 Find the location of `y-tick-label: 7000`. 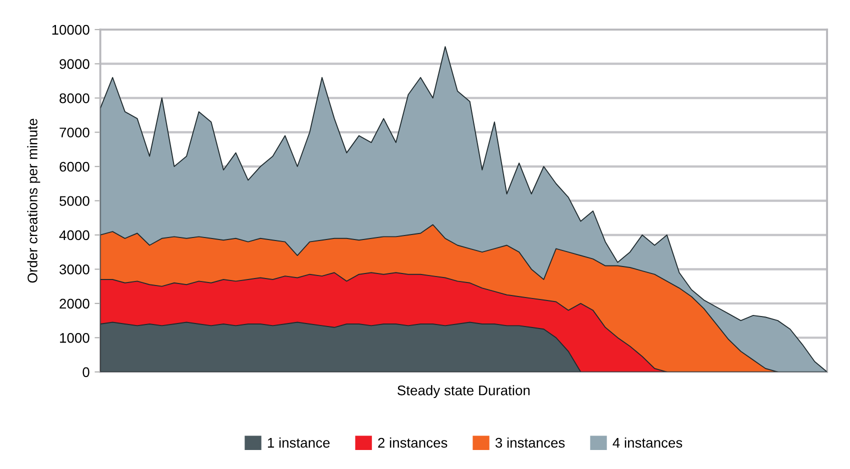

y-tick-label: 7000 is located at coordinates (75, 133).